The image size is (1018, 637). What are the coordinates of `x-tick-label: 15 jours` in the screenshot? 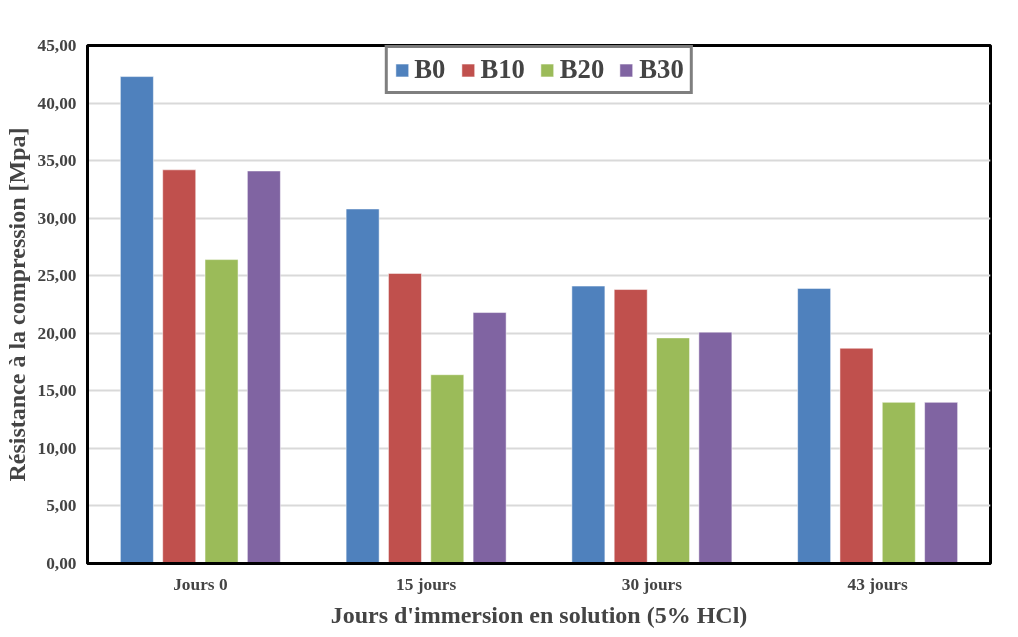 It's located at (426, 584).